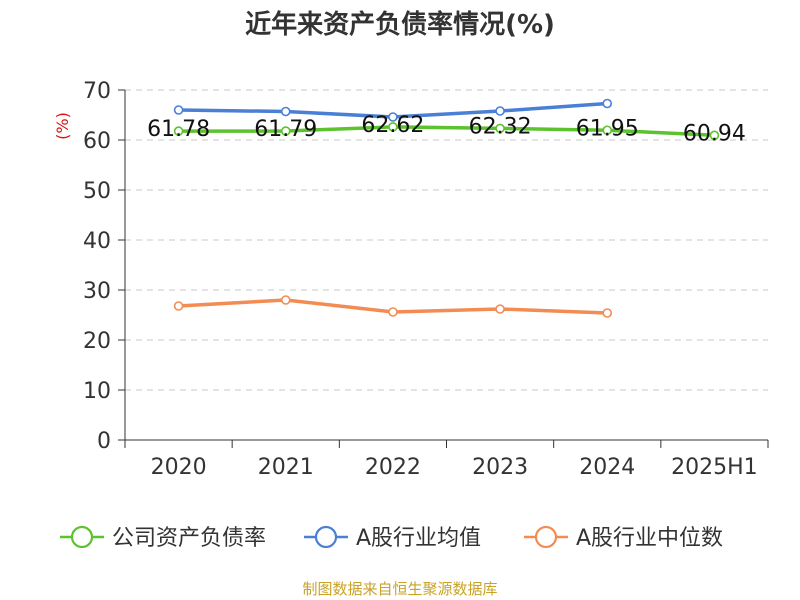  I want to click on y-tick-label: 40, so click(97, 241).